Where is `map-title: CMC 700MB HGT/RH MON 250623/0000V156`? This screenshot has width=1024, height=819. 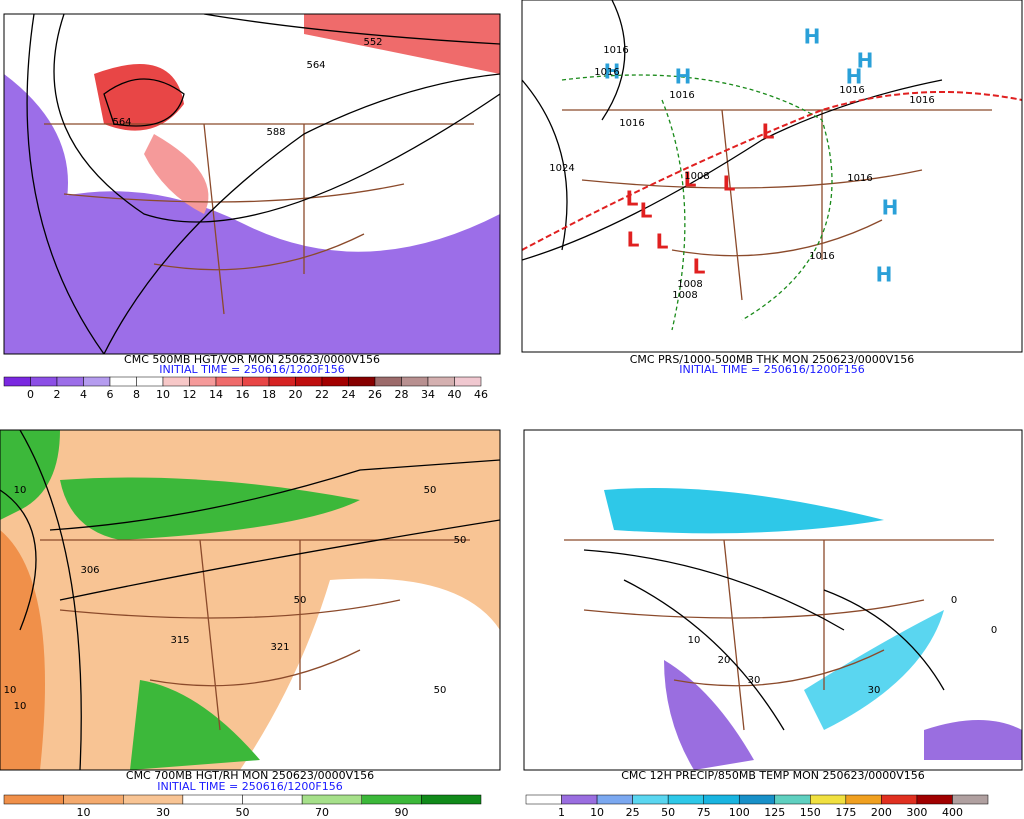 map-title: CMC 700MB HGT/RH MON 250623/0000V156 is located at coordinates (250, 775).